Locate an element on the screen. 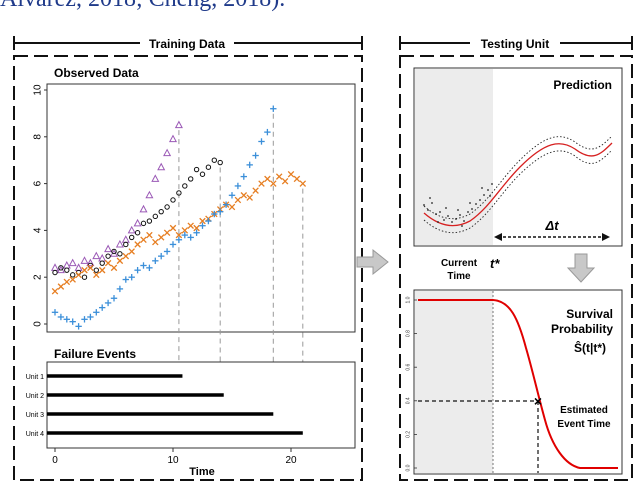 The image size is (638, 482). prediction-mean-curve is located at coordinates (518, 184).